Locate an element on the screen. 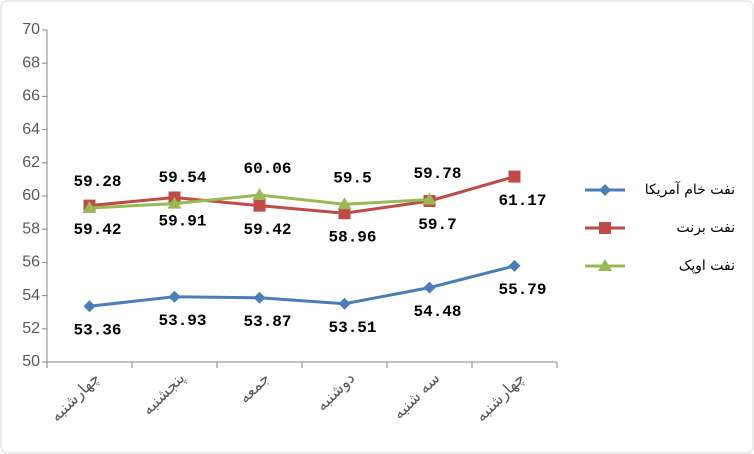 The height and width of the screenshot is (454, 754). data-label: 60.06 is located at coordinates (267, 169).